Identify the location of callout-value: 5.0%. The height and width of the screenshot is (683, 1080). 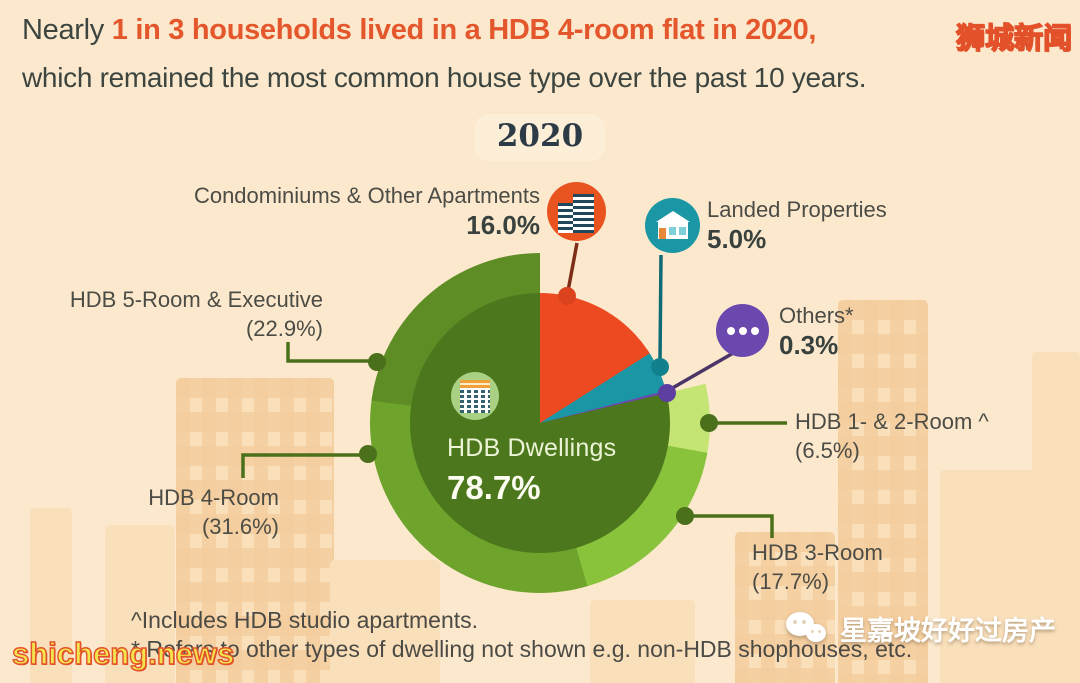
(737, 239).